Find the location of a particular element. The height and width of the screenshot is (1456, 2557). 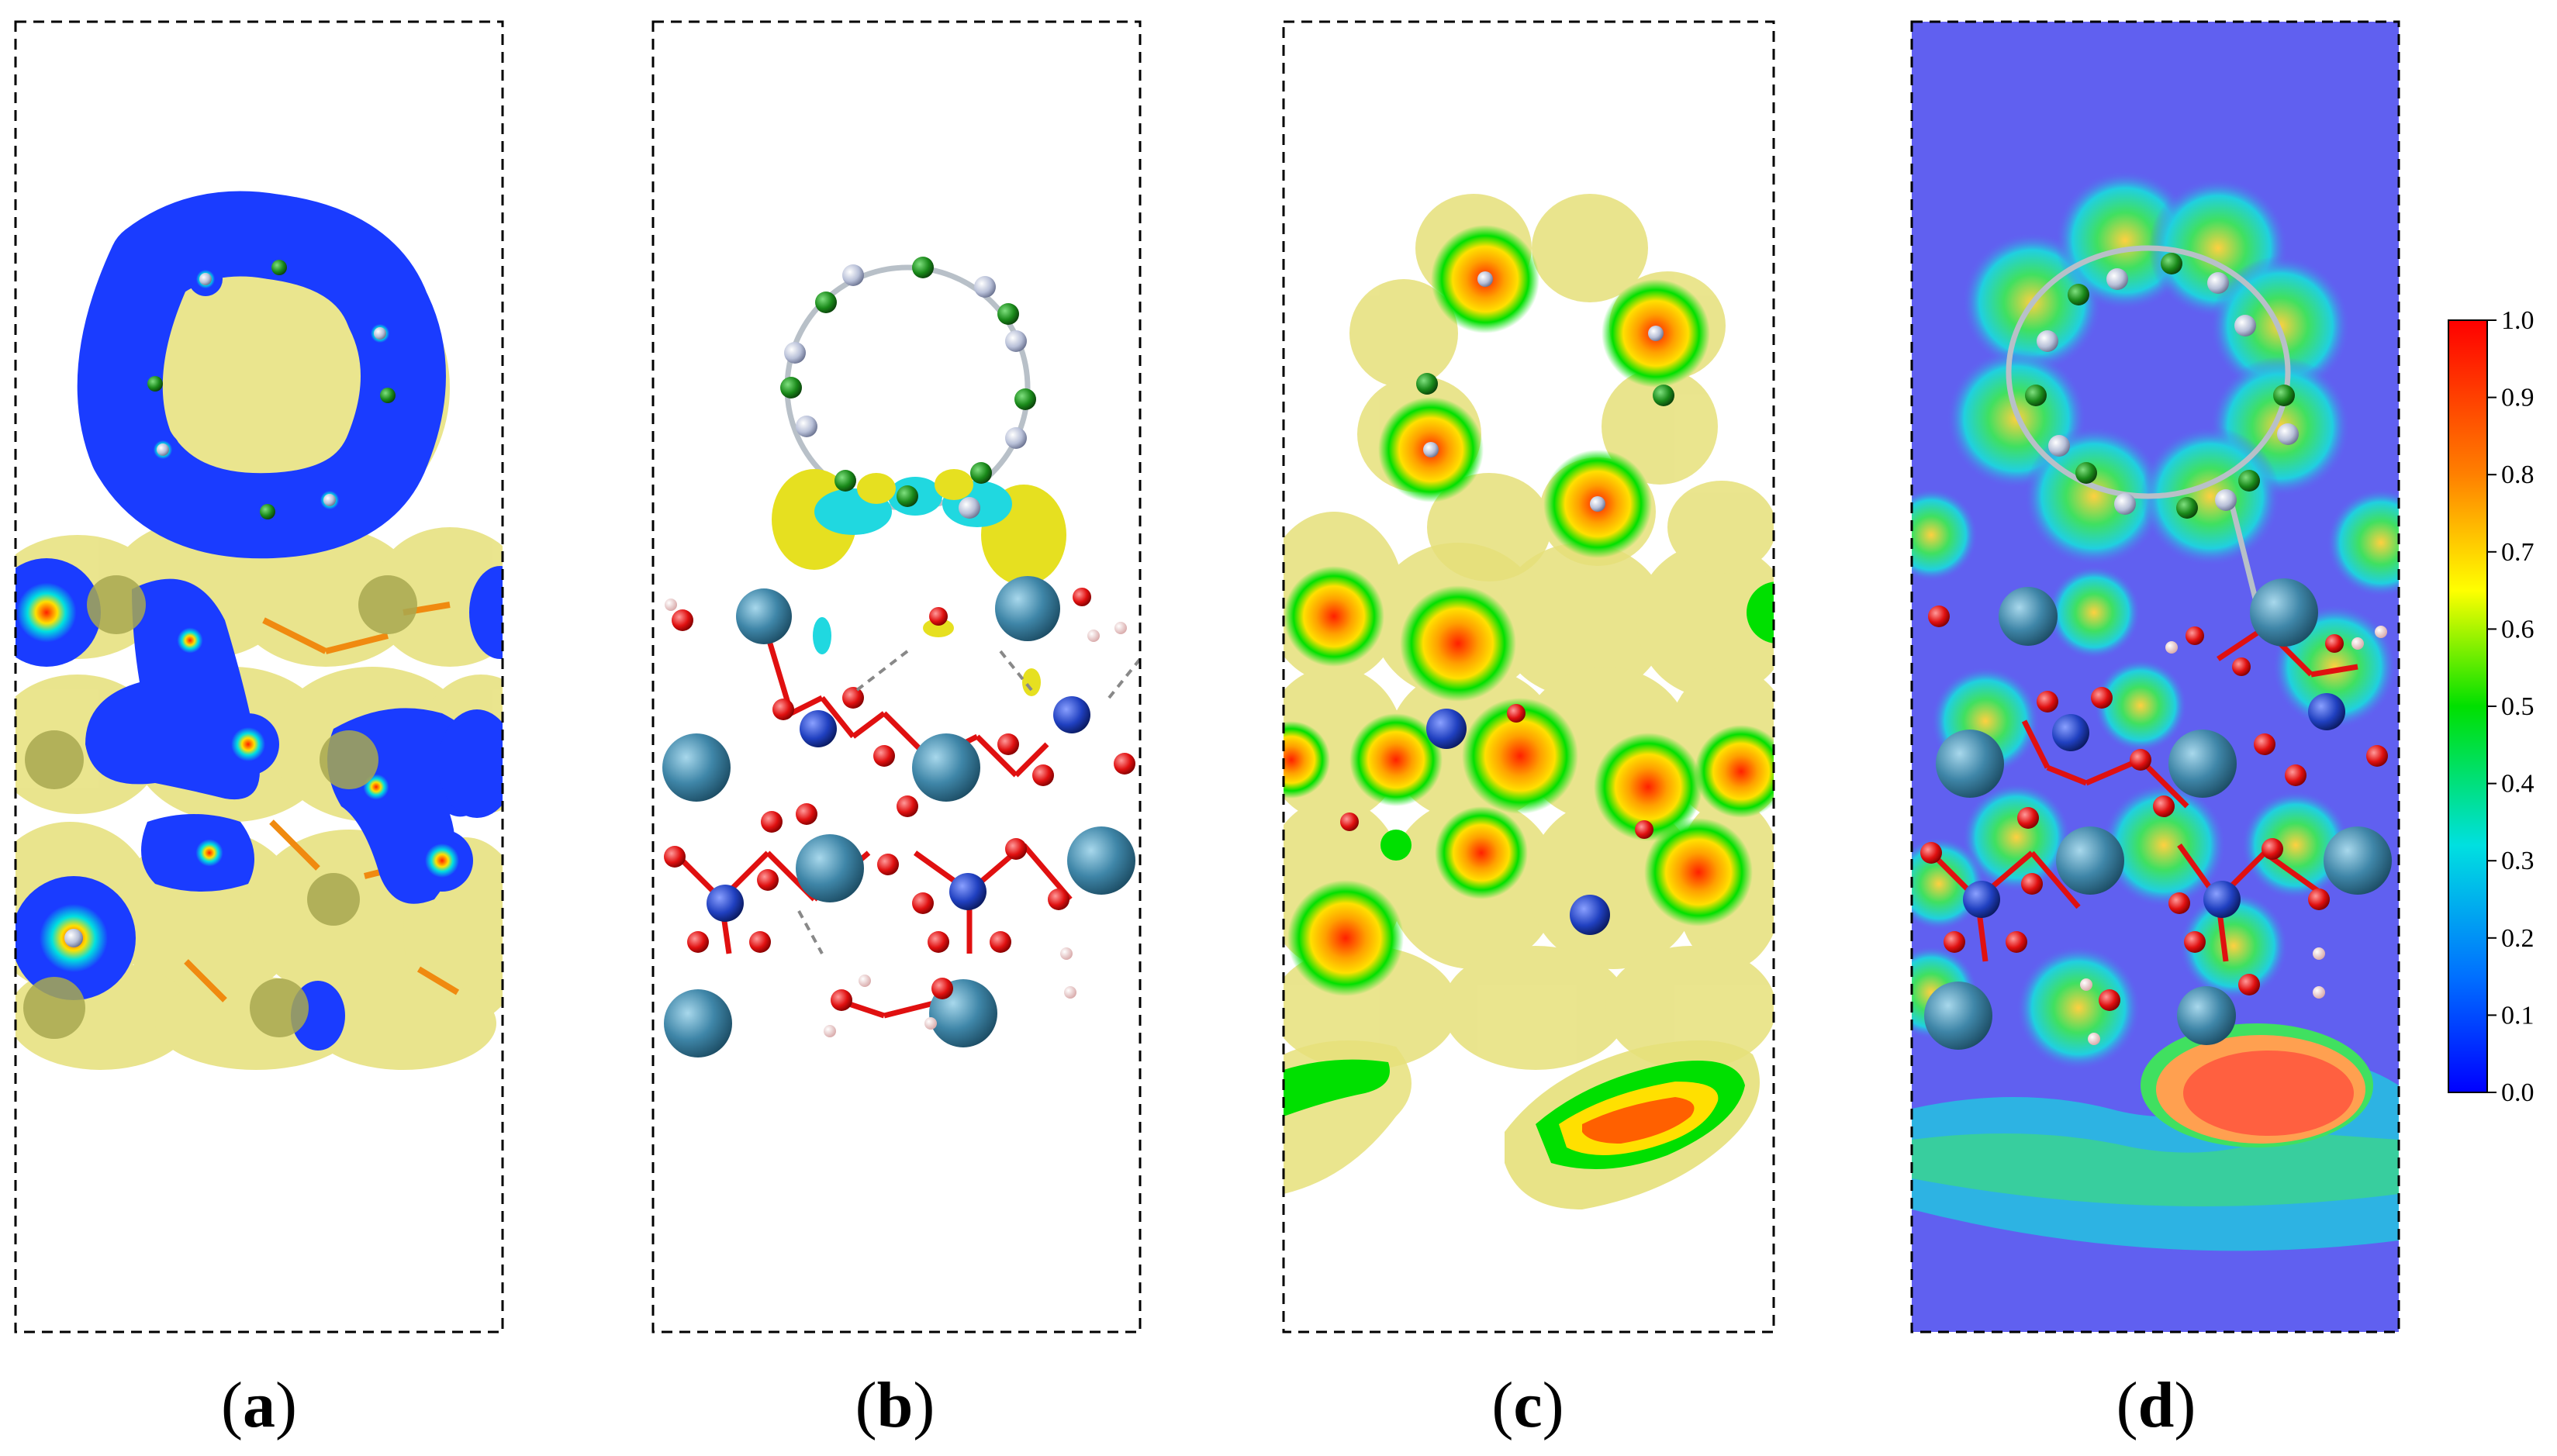

slab-bonds-b is located at coordinates (872, 826).